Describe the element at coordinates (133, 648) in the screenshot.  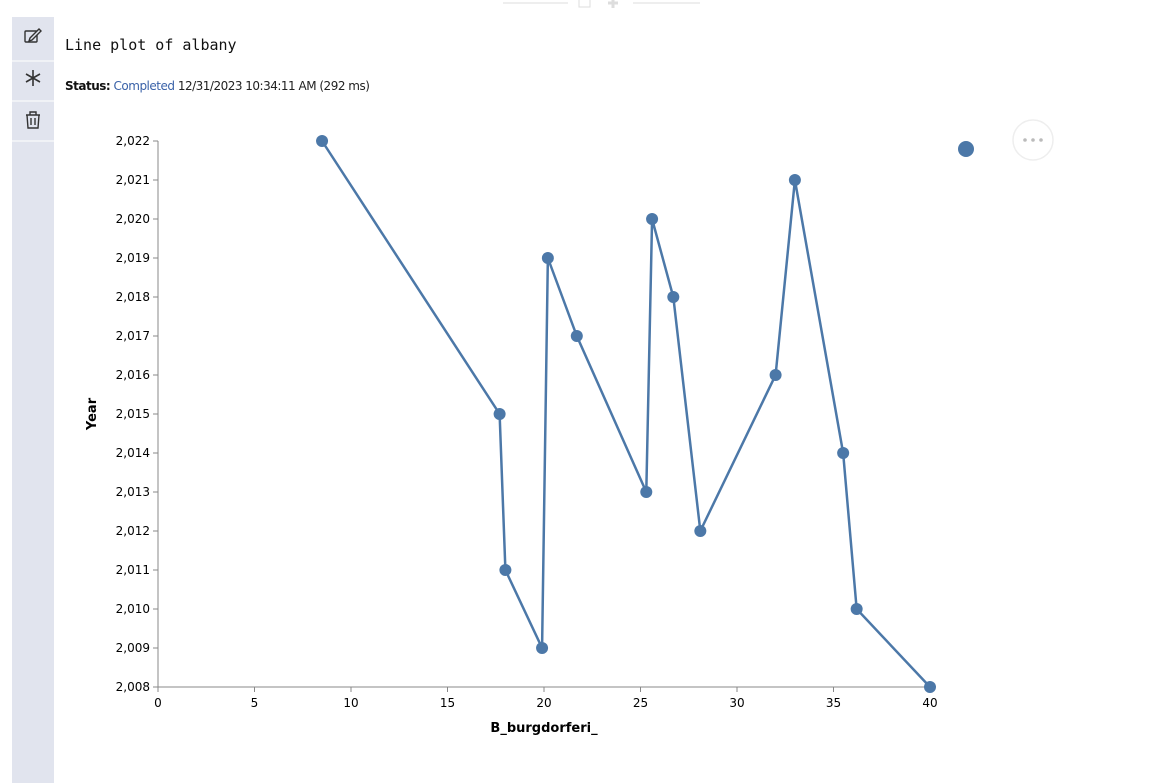
I see `y-tick-label: 2,009` at that location.